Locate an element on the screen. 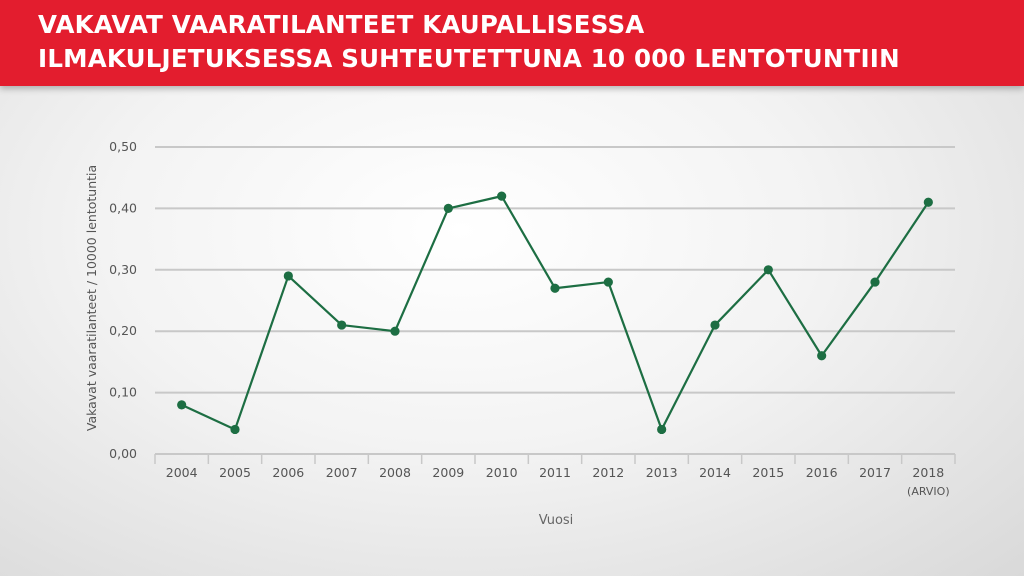 The height and width of the screenshot is (576, 1024). x-tick-label: 2007 is located at coordinates (342, 472).